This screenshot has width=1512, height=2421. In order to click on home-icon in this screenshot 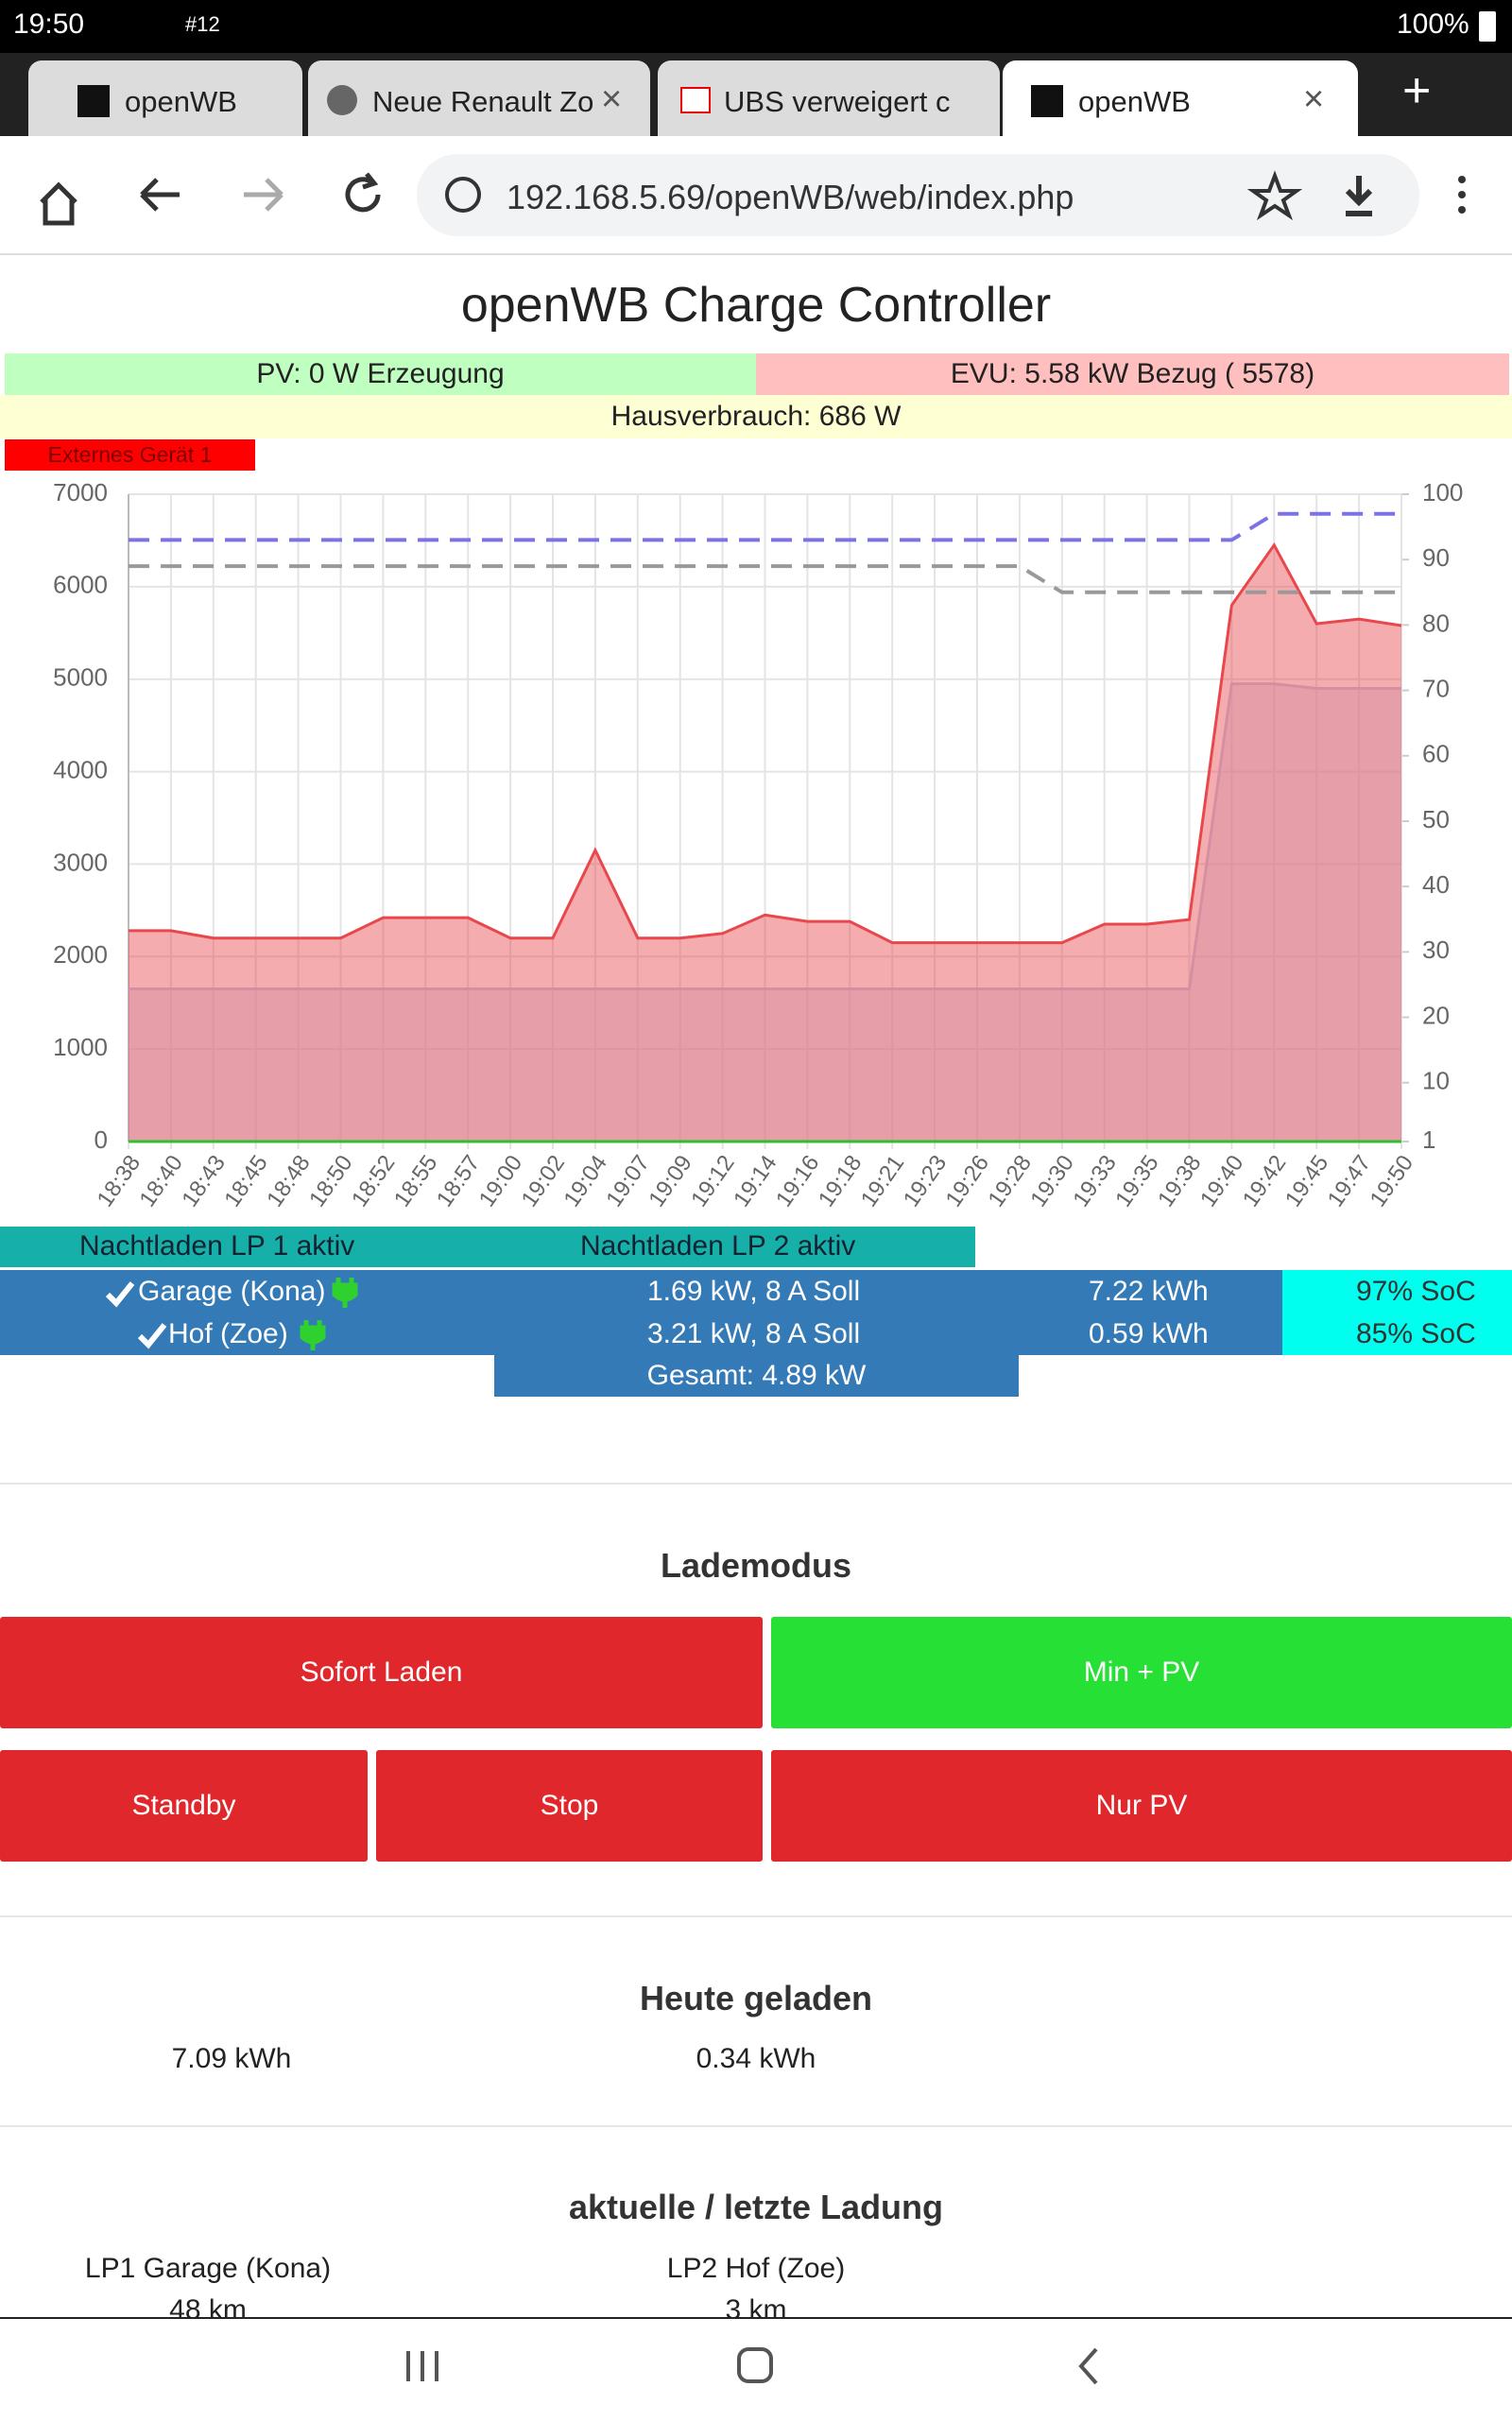, I will do `click(58, 203)`.